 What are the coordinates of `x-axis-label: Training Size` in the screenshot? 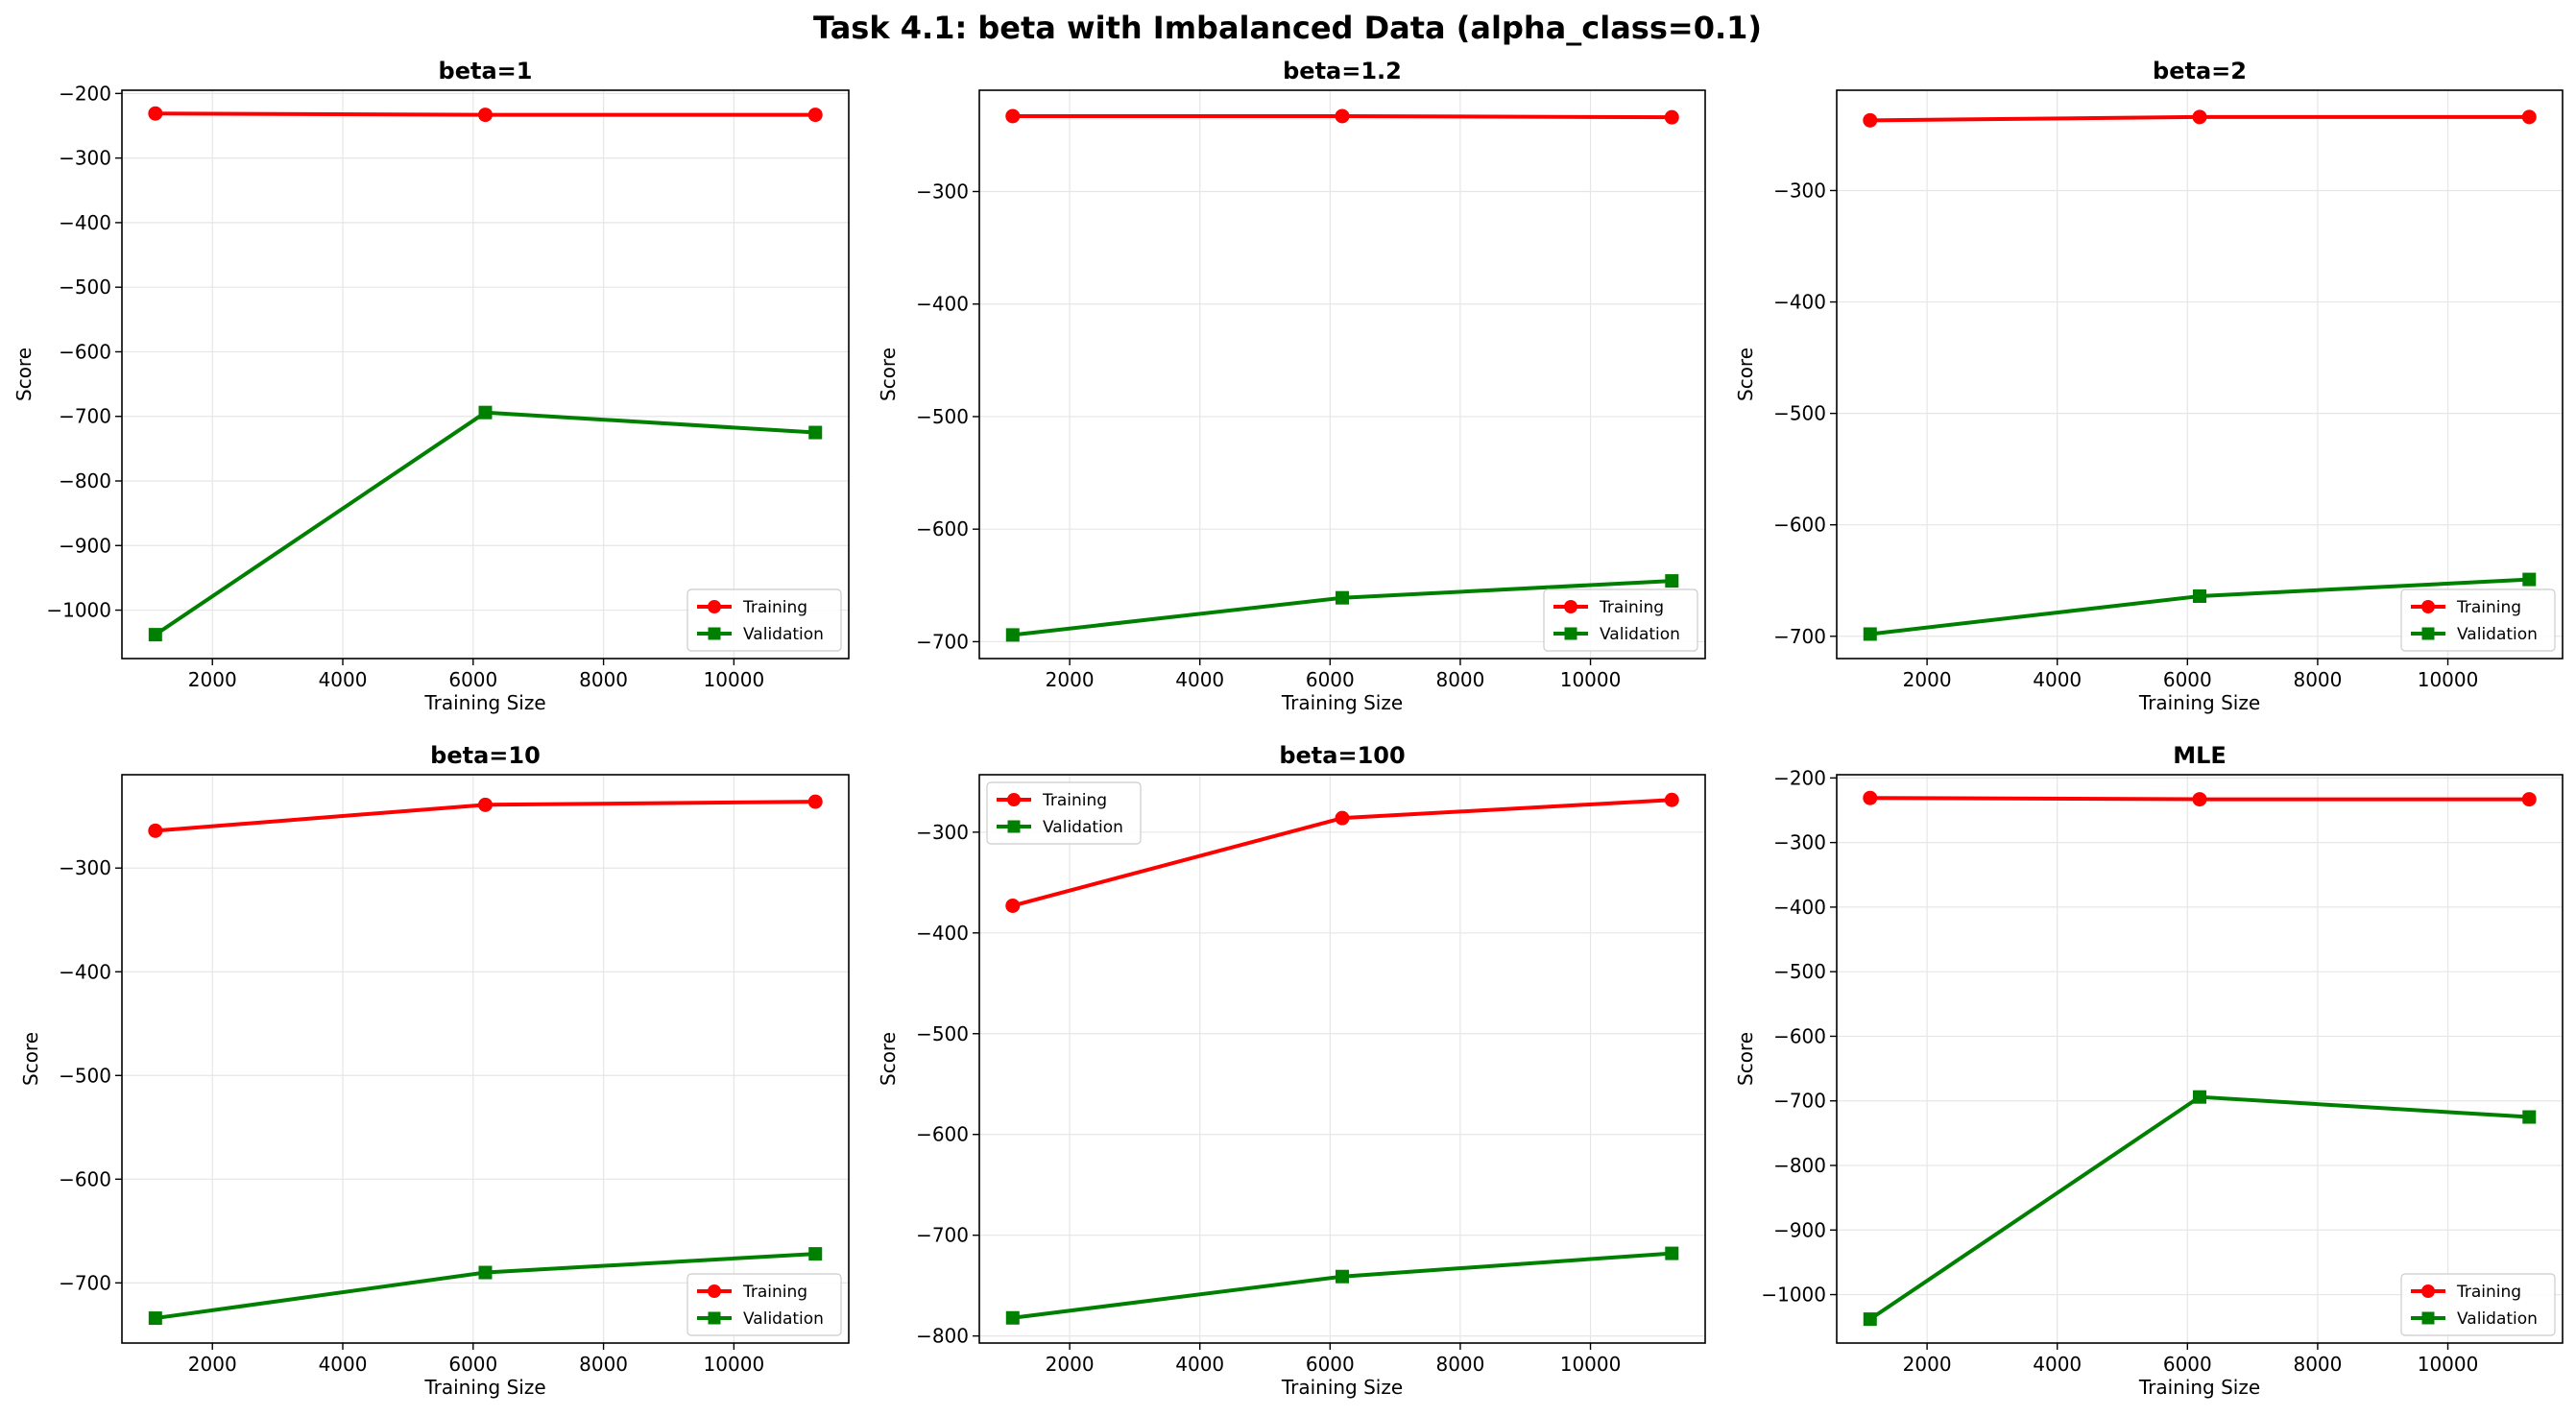 It's located at (484, 1387).